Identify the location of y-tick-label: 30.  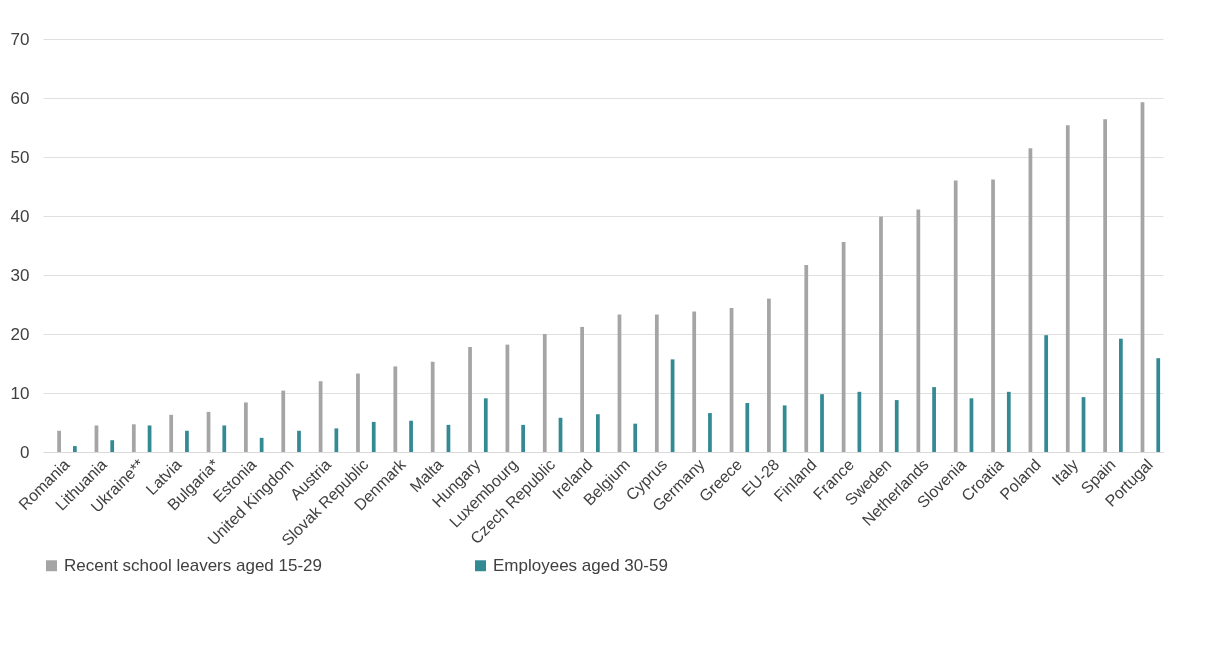
(20, 275).